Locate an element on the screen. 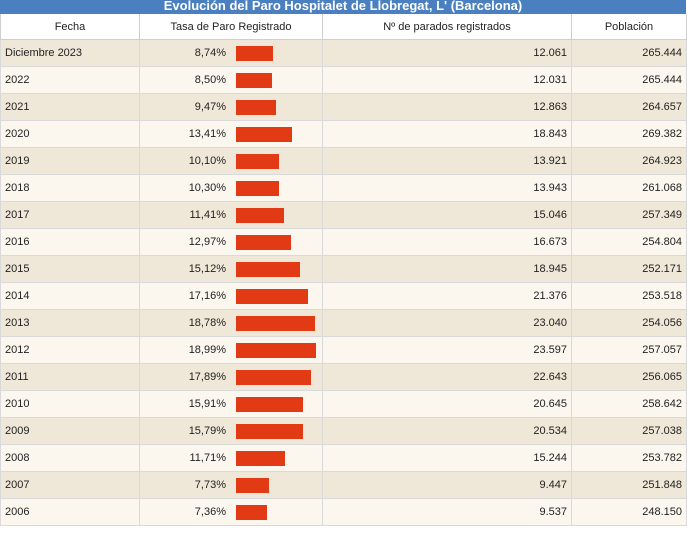 The width and height of the screenshot is (687, 541). cell-tasa: 17,16% is located at coordinates (231, 296).